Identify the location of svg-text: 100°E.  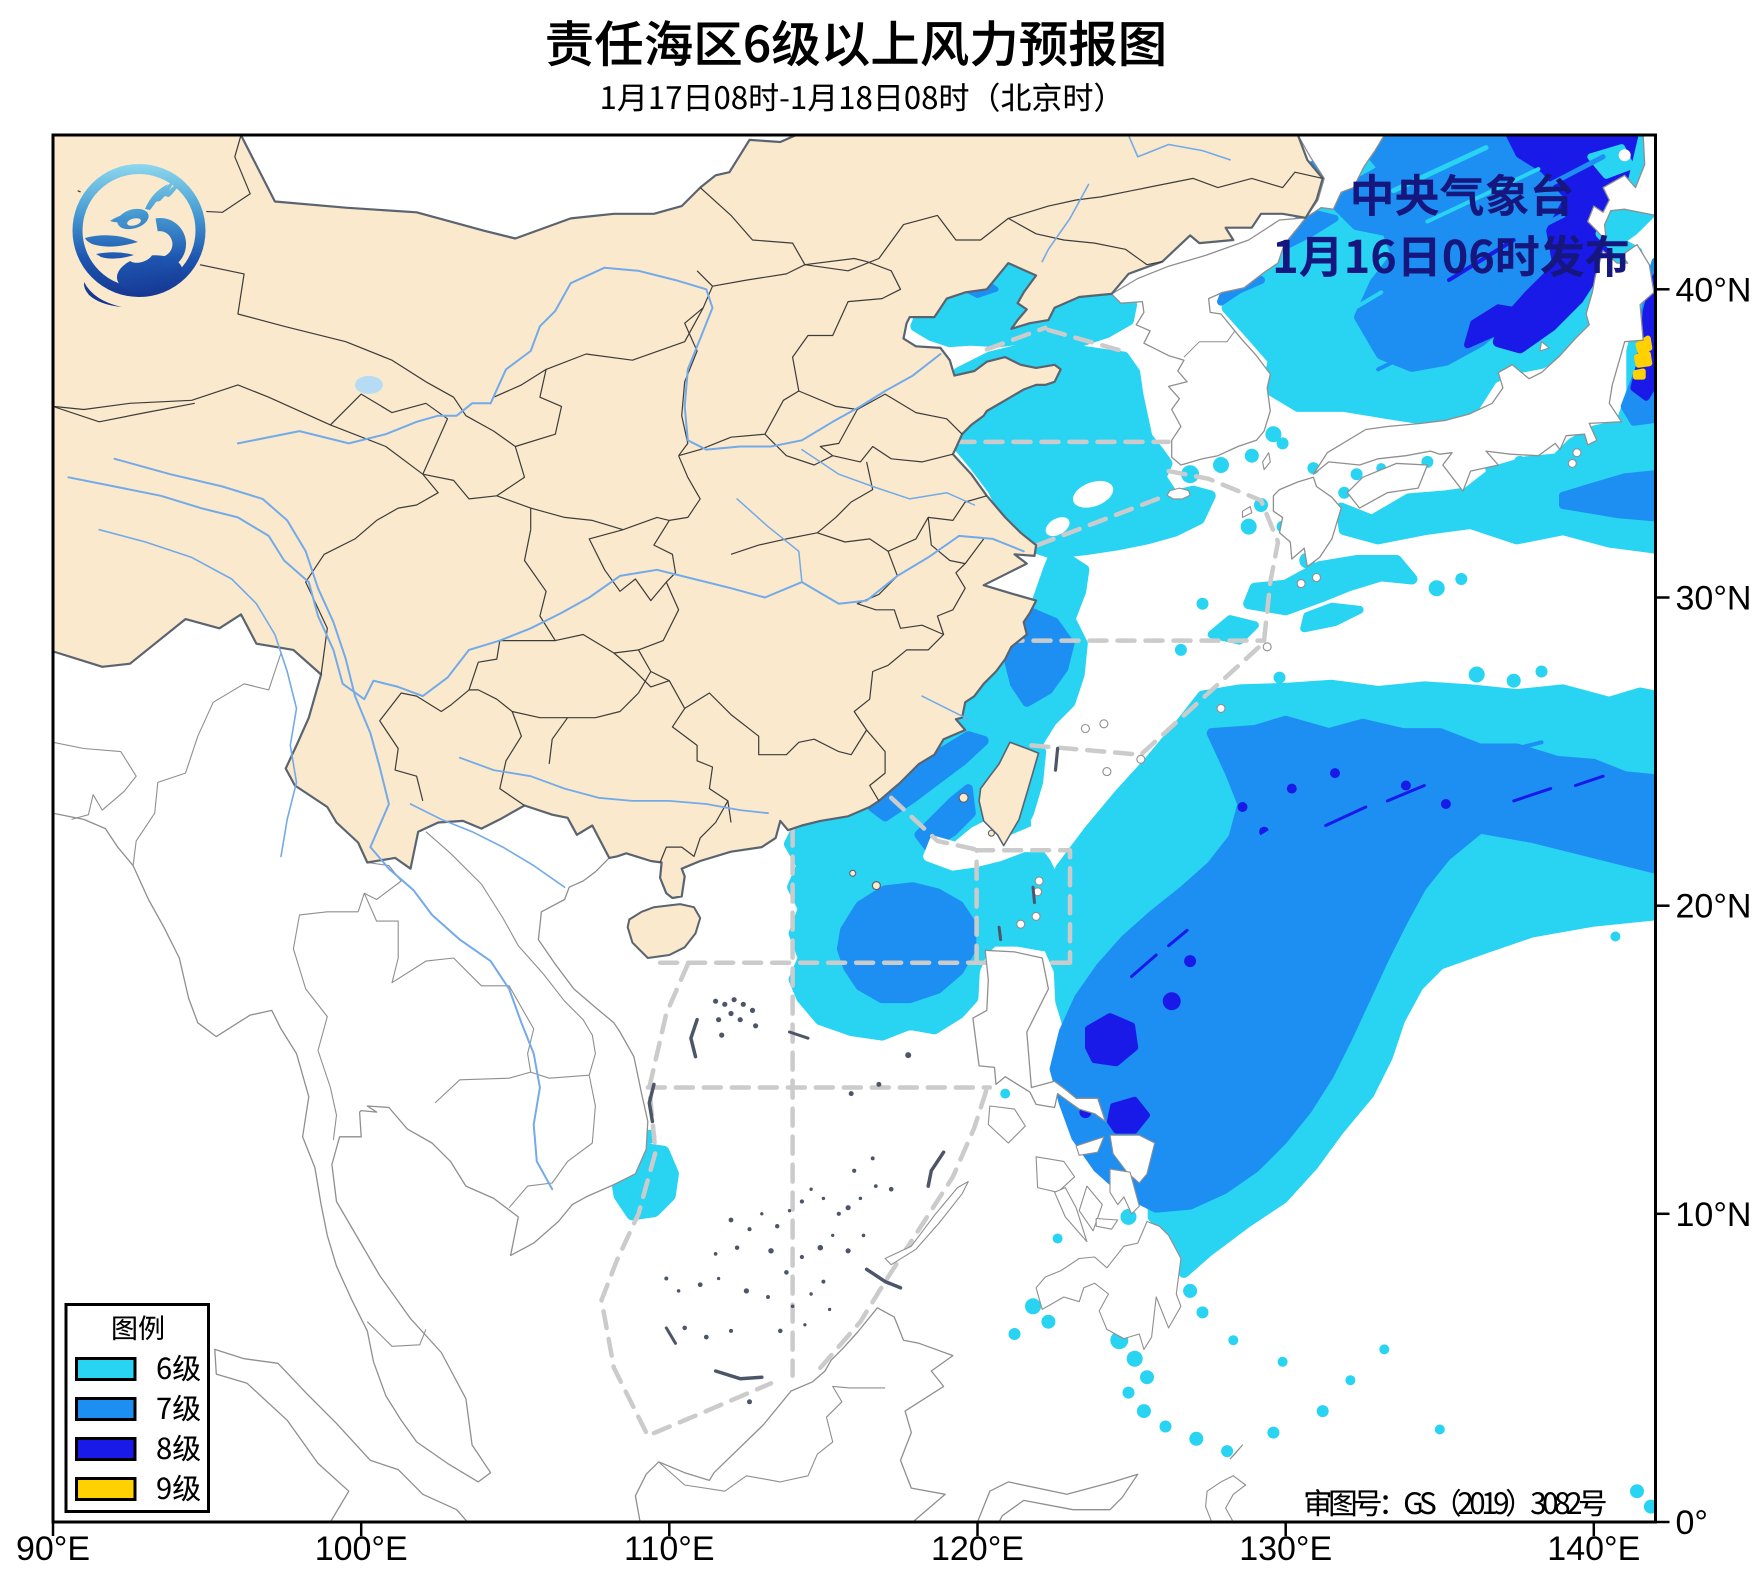
(361, 1549).